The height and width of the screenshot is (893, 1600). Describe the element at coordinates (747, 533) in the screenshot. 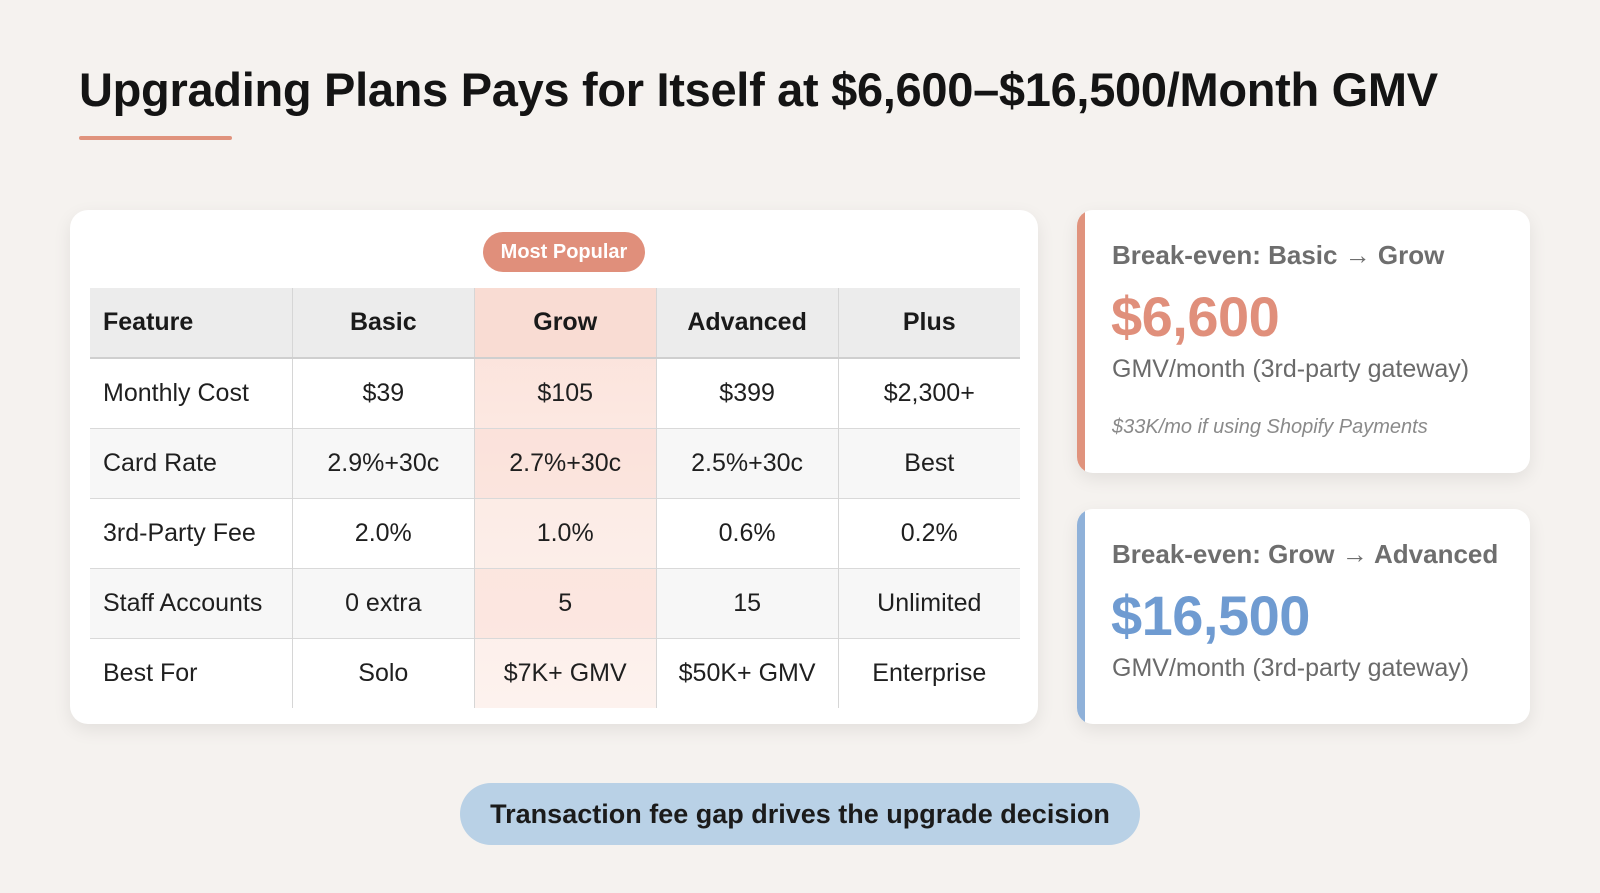

I see `table-cell: 0.6%` at that location.